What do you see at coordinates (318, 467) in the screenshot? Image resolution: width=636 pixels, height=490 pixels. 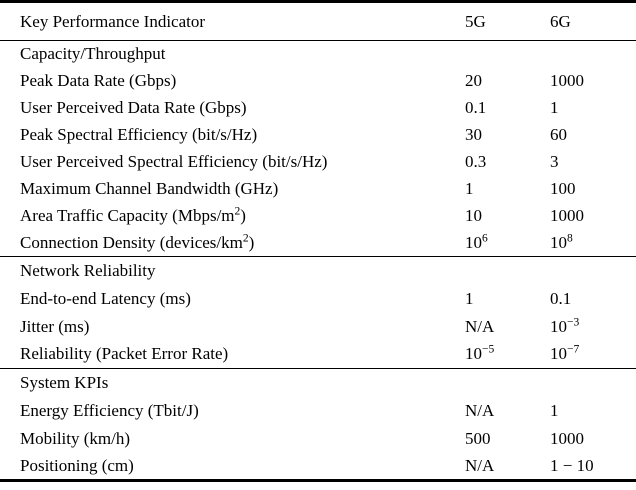 I see `table-row: Positioning (cm) N/A 1 − 10` at bounding box center [318, 467].